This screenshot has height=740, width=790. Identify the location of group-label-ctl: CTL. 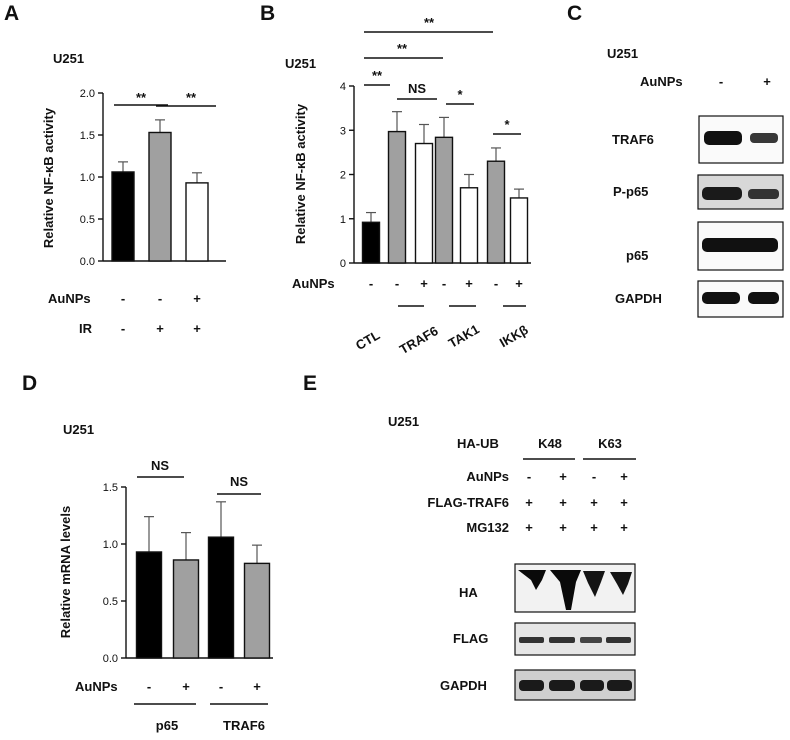
(367, 340).